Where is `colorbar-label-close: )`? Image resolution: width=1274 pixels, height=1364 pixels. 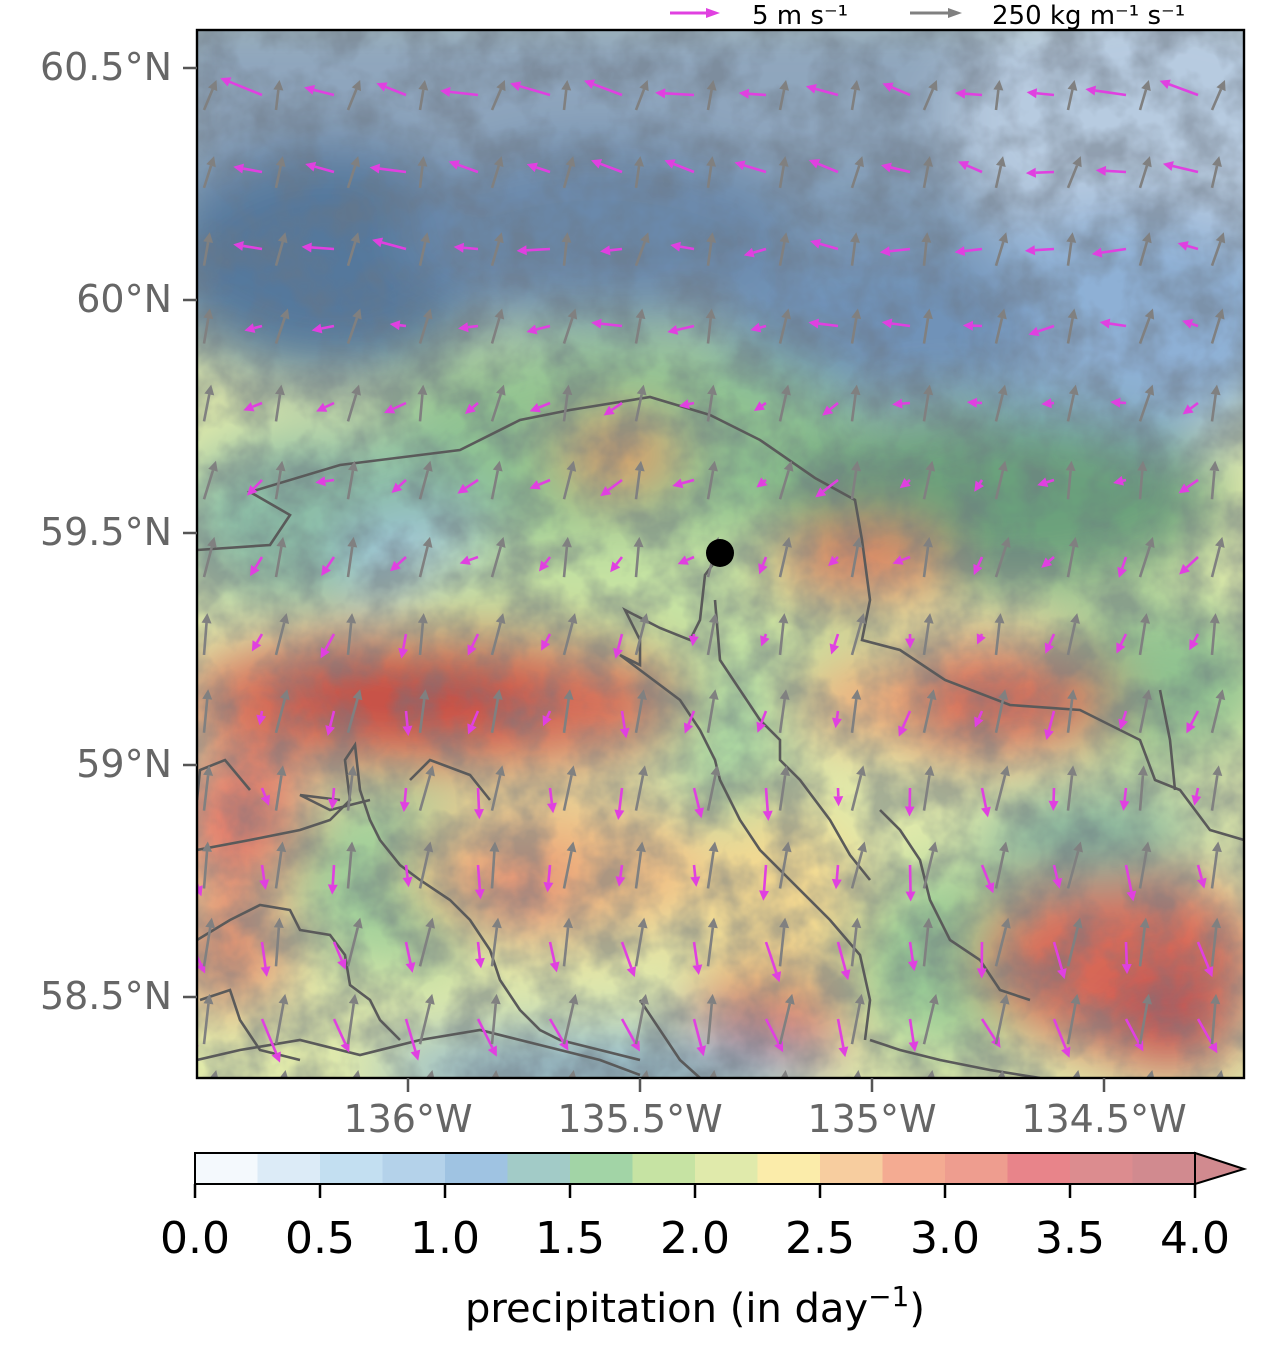 colorbar-label-close: ) is located at coordinates (917, 1309).